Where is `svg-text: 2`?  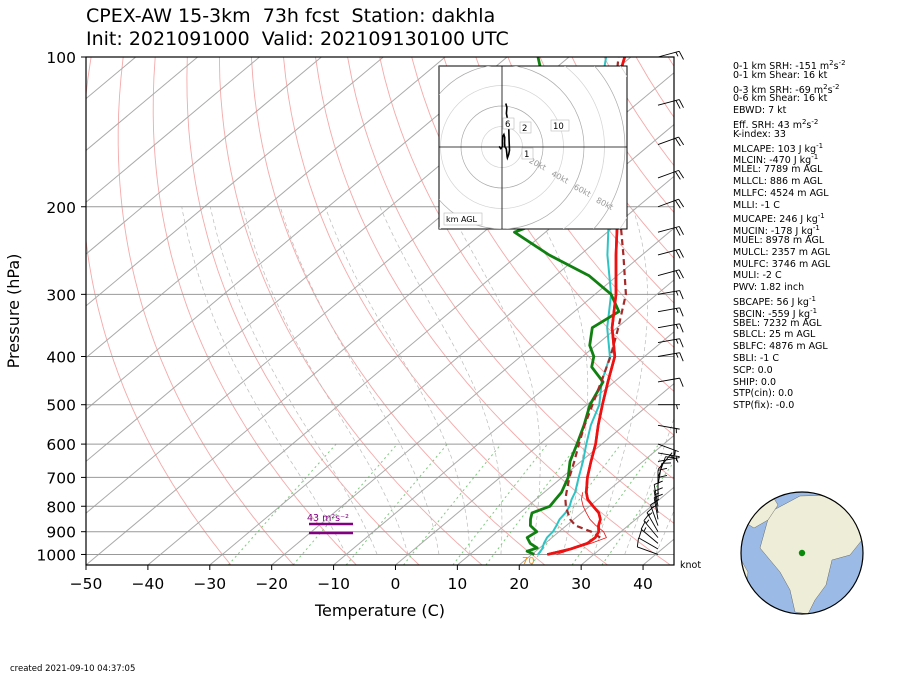 svg-text: 2 is located at coordinates (524, 129).